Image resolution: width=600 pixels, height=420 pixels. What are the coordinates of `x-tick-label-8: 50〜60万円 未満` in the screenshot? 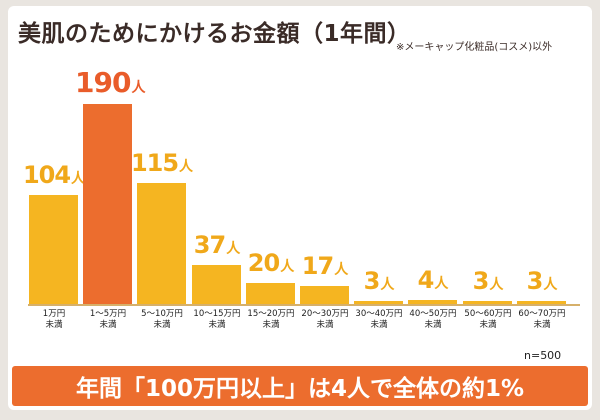 It's located at (488, 319).